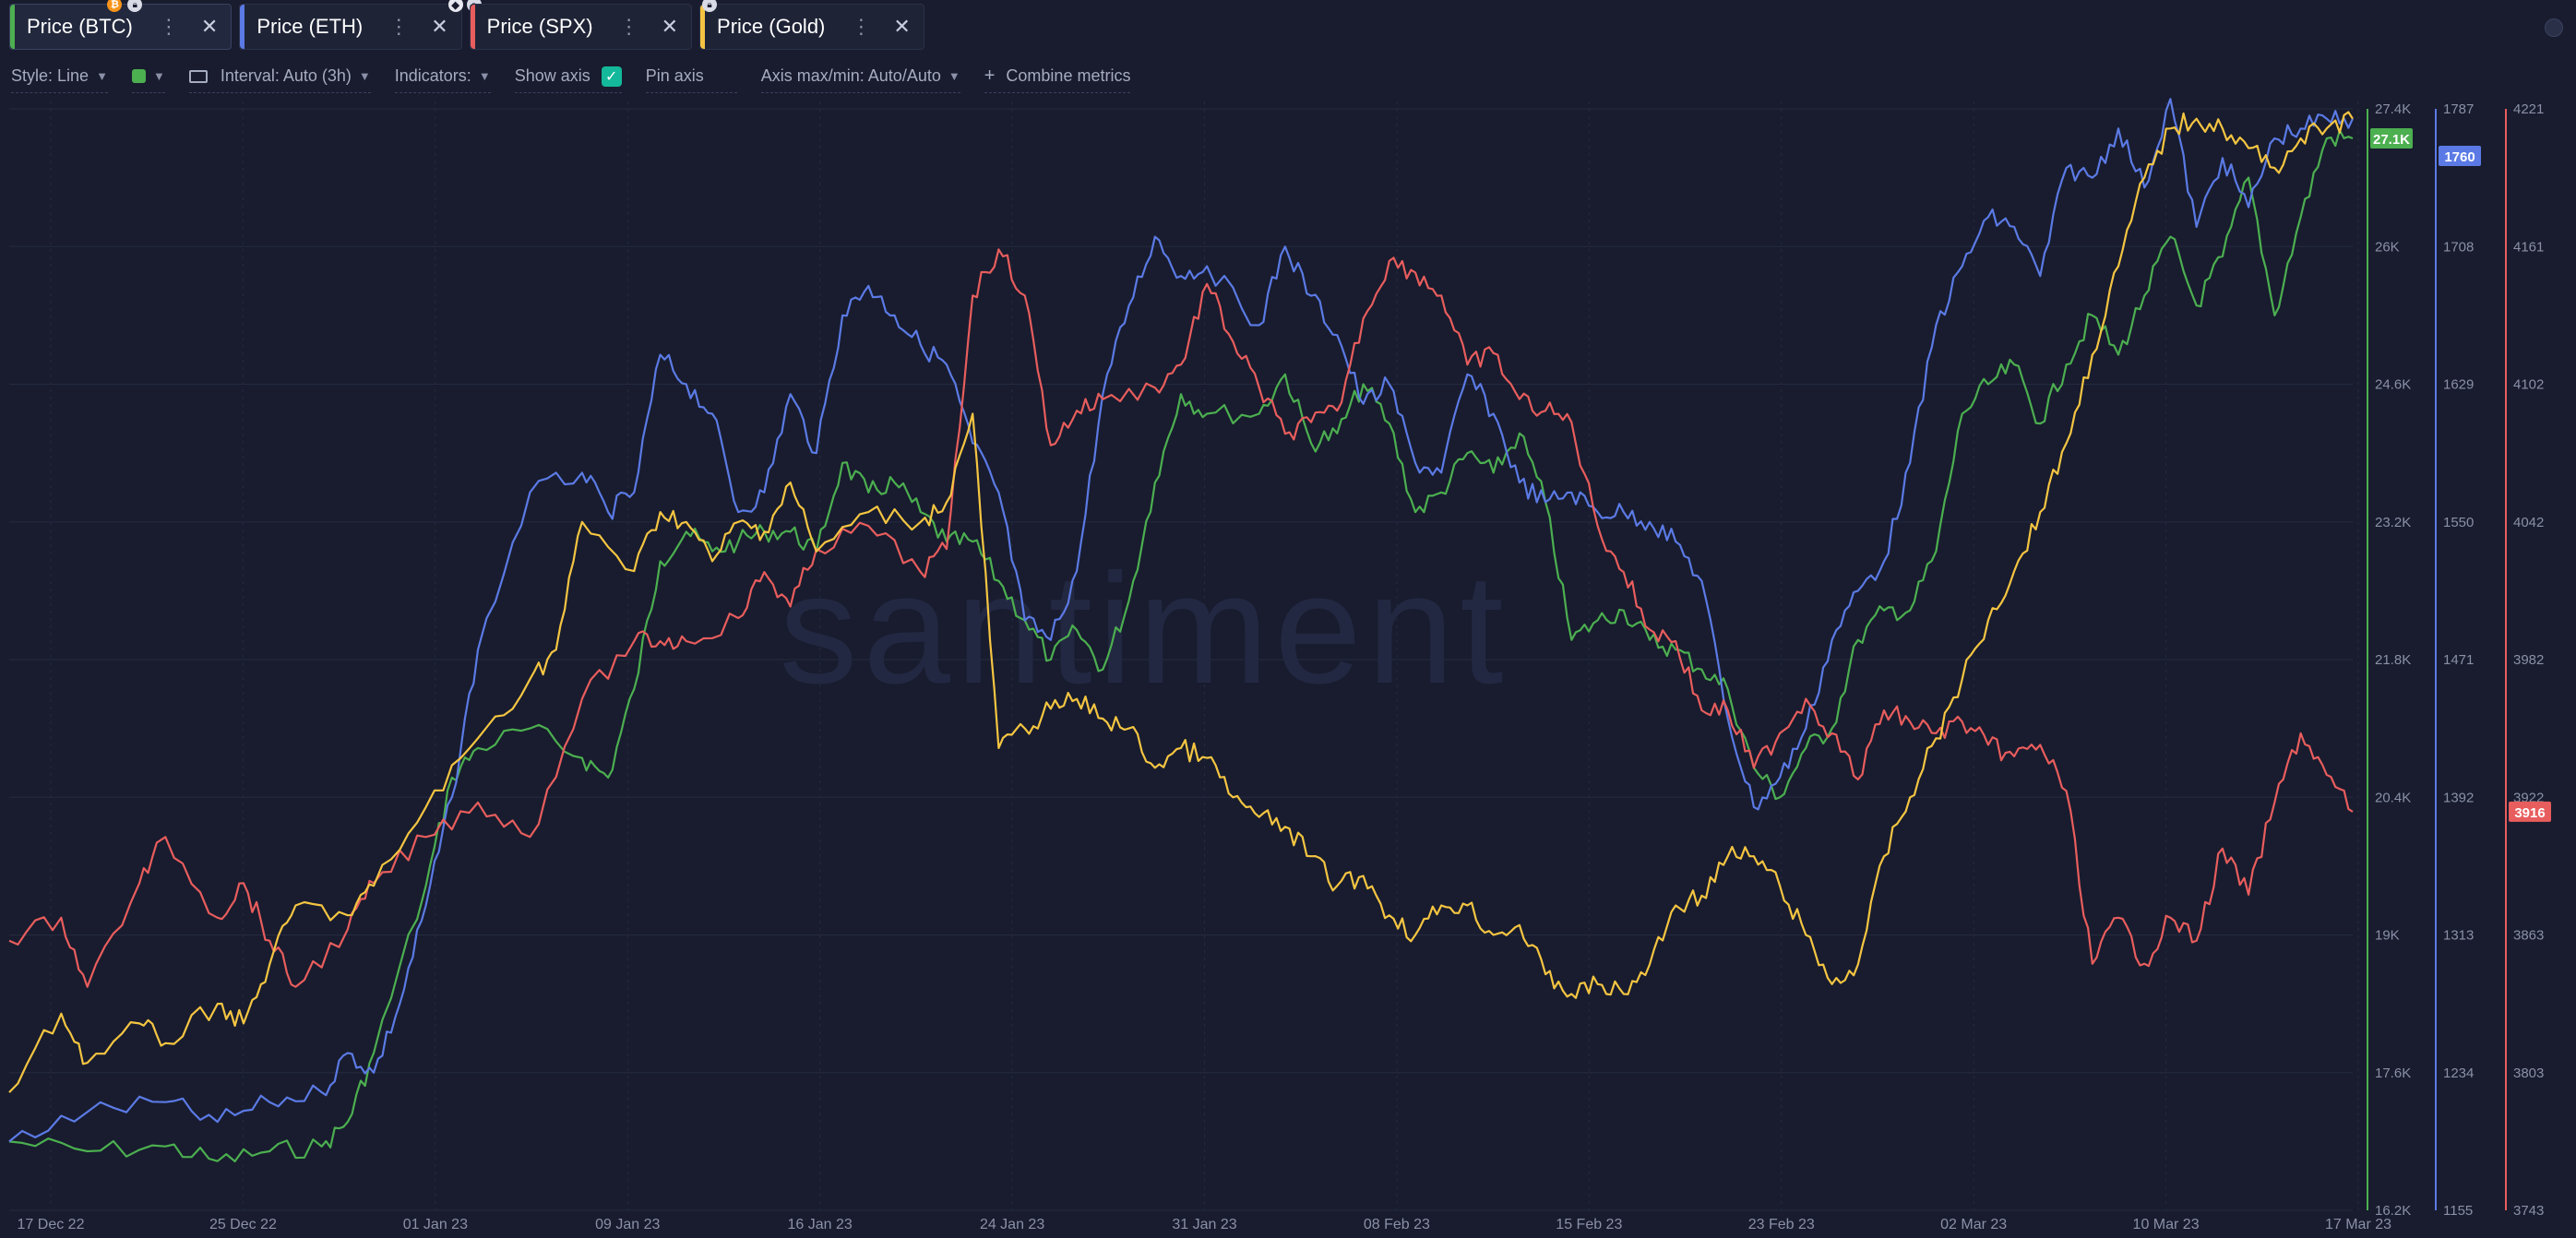  Describe the element at coordinates (310, 26) in the screenshot. I see `tab-label: Price (ETH)` at that location.